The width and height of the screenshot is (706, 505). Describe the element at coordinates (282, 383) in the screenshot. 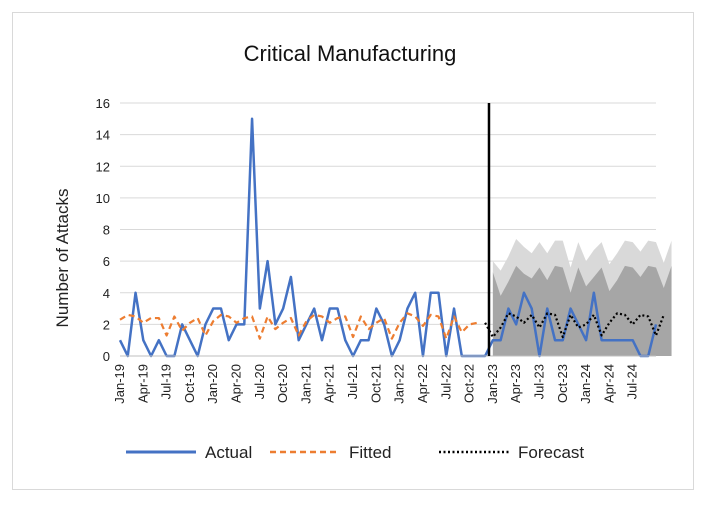

I see `x-tick-label: Oct-20` at that location.